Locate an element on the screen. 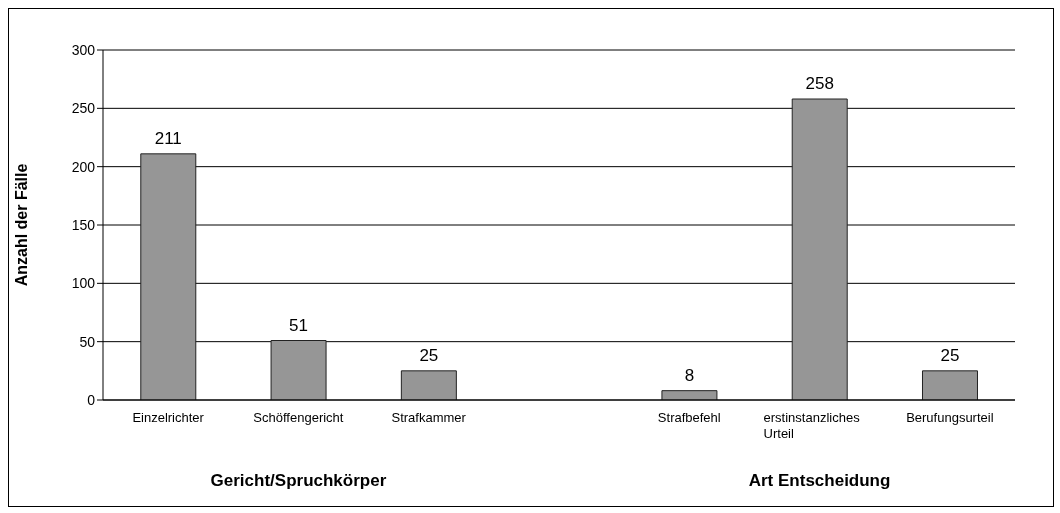  y-tick-label: 100 is located at coordinates (83, 283).